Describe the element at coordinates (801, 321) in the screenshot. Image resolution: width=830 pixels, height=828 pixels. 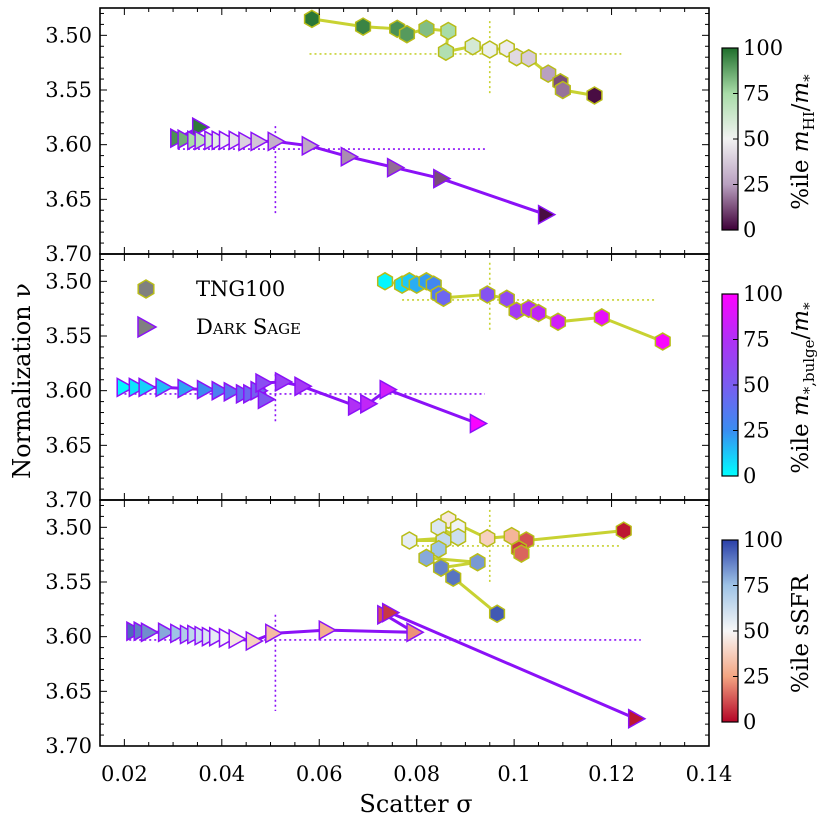
I see `colorbar-label-var2: m` at that location.